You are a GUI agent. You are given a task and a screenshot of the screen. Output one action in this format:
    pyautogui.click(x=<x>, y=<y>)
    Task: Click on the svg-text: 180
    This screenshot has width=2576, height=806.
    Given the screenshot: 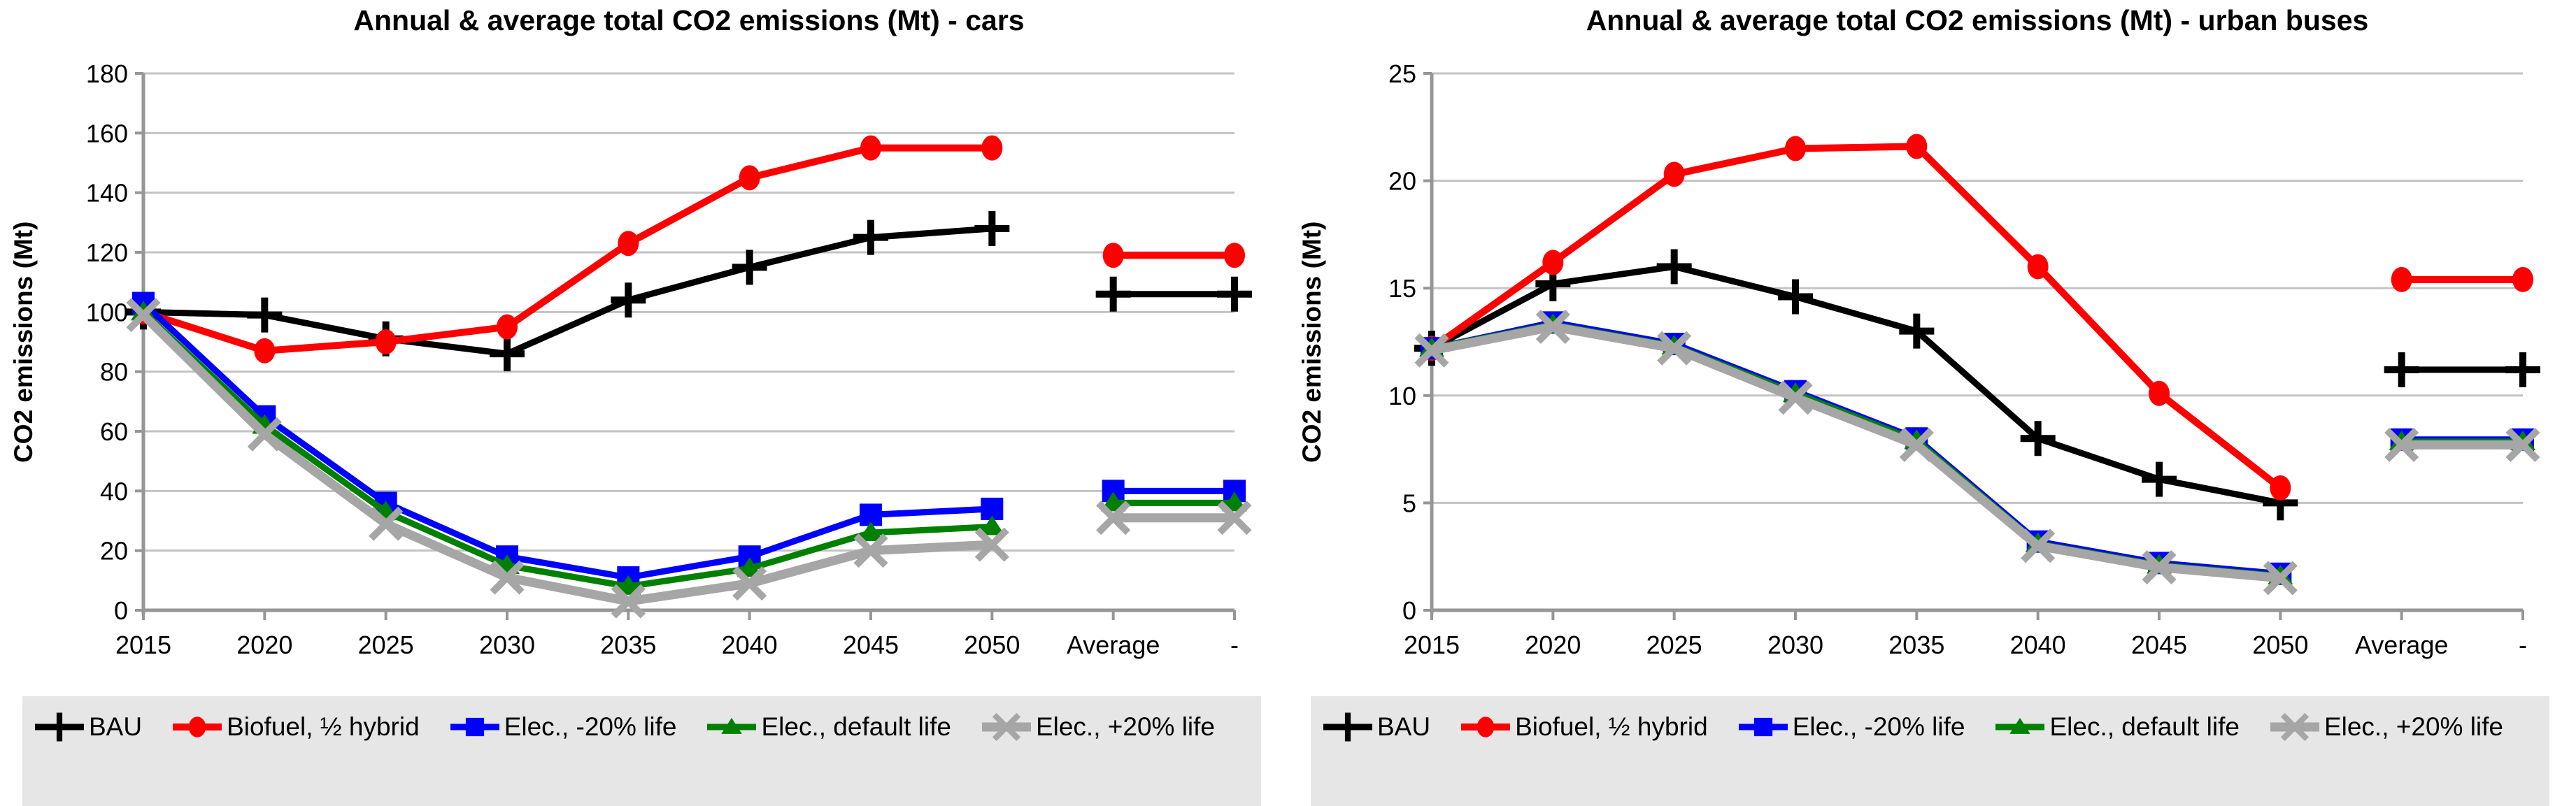 What is the action you would take?
    pyautogui.click(x=107, y=73)
    